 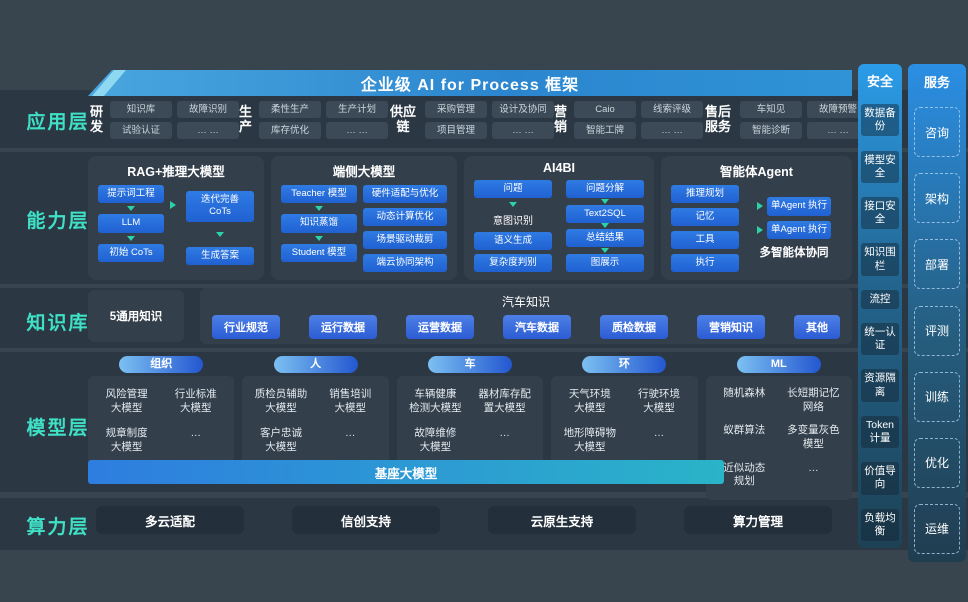 I want to click on app-chip: 故障识别, so click(x=208, y=109).